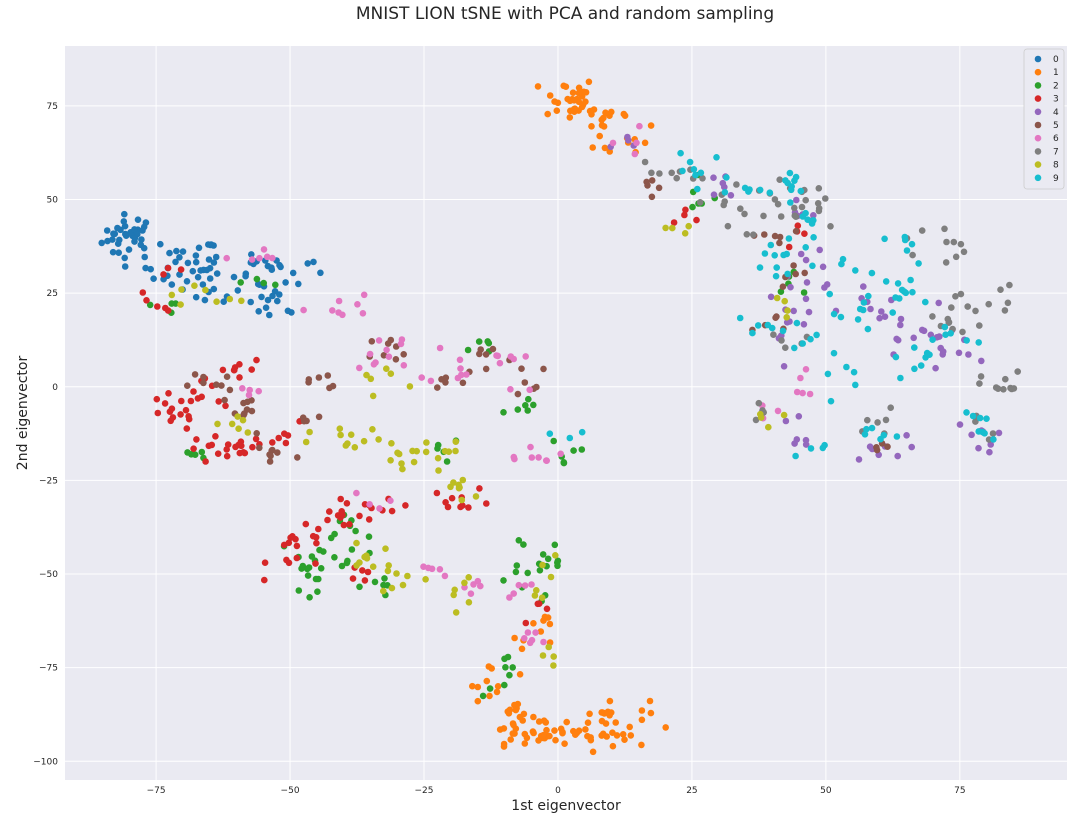 Image resolution: width=1083 pixels, height=837 pixels. What do you see at coordinates (48, 575) in the screenshot?
I see `y-tick-label: −50` at bounding box center [48, 575].